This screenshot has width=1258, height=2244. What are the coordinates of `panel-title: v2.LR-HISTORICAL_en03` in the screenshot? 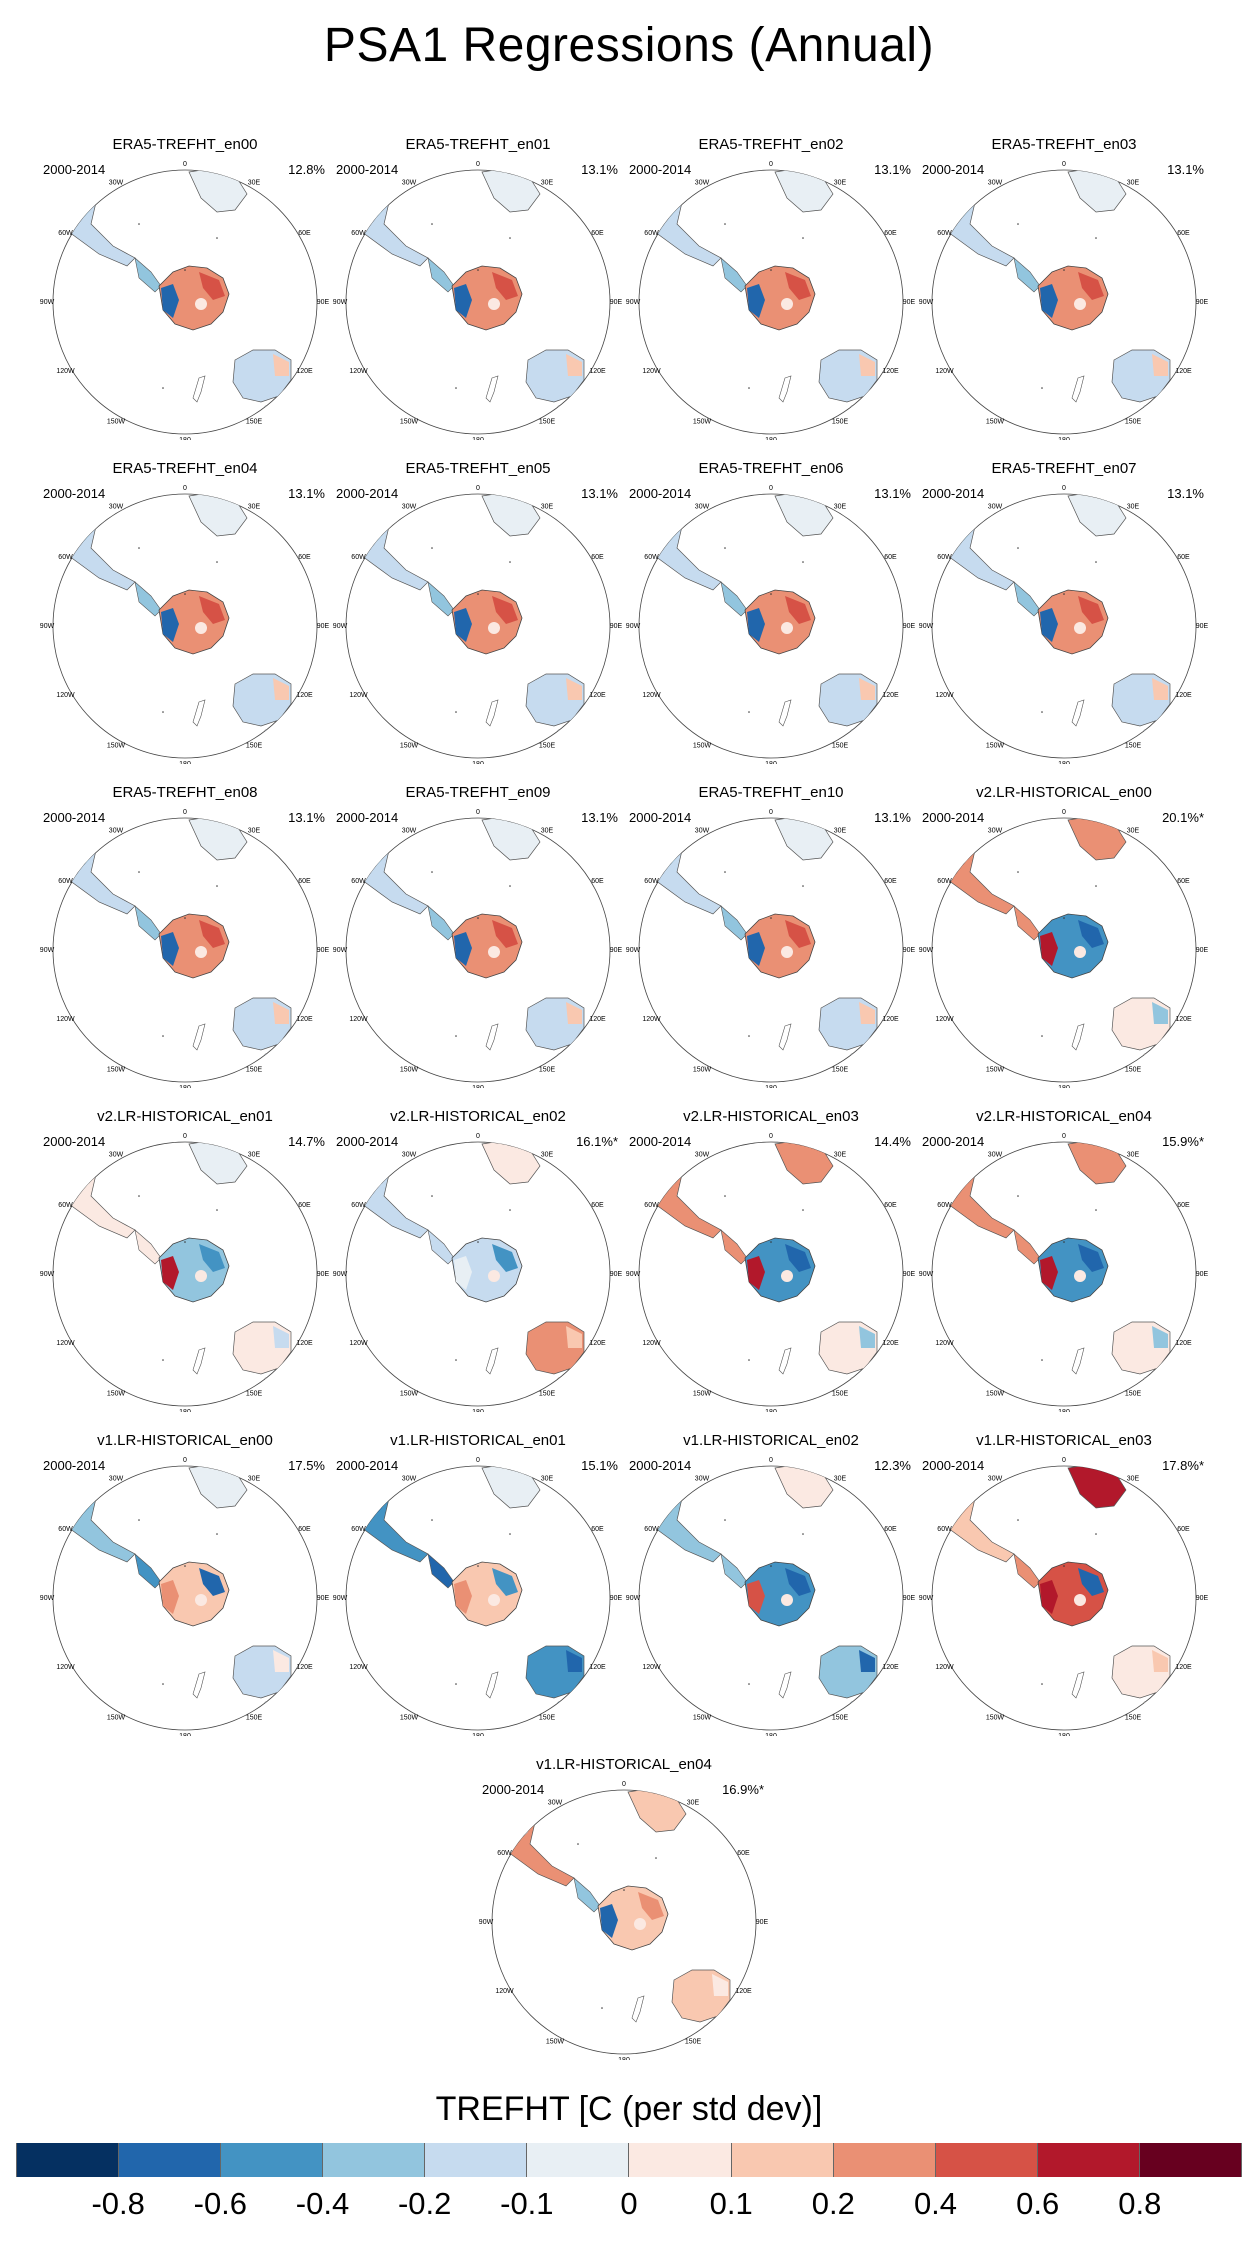 It's located at (771, 1116).